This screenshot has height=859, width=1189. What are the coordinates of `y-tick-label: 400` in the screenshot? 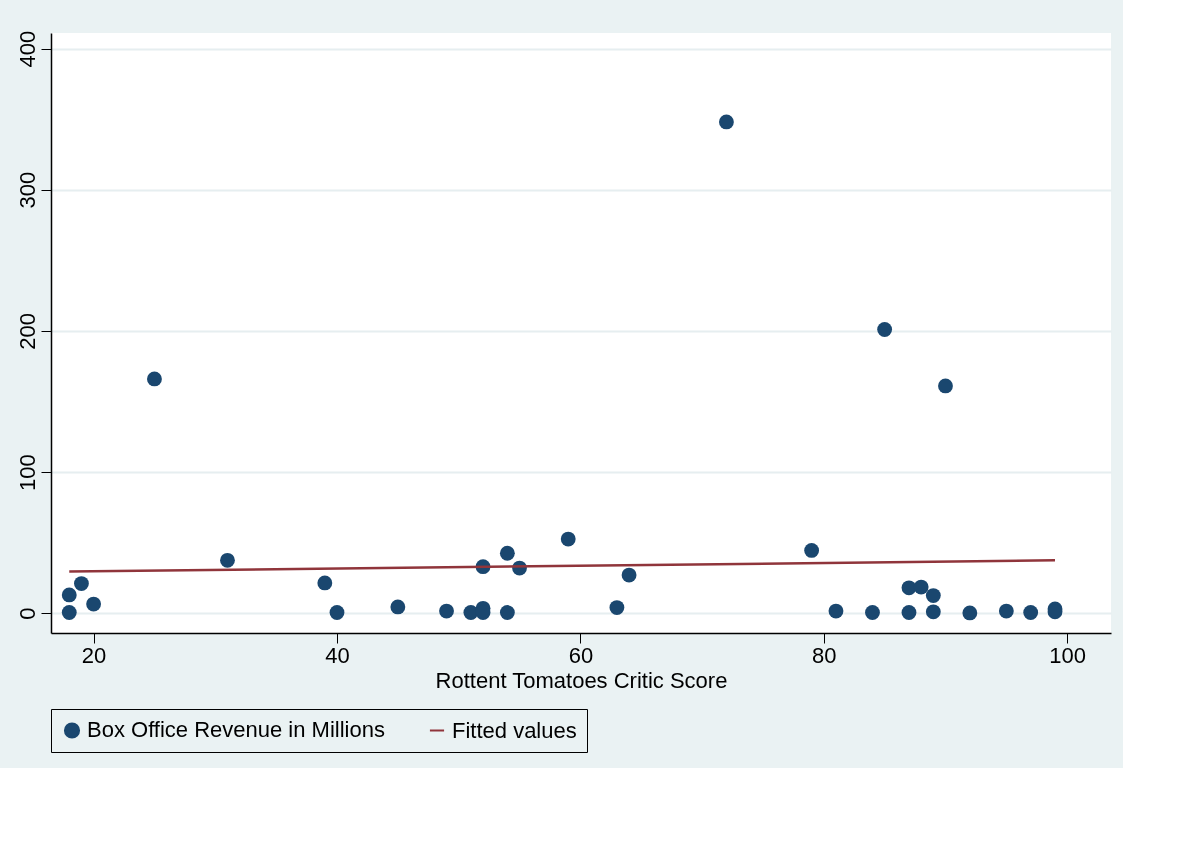 It's located at (27, 49).